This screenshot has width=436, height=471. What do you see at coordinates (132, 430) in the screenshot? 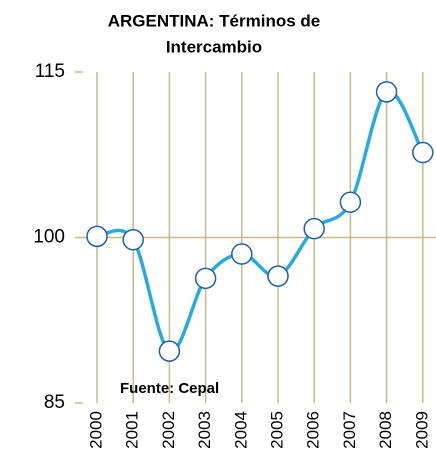
I see `x-tick-label: 2001` at bounding box center [132, 430].